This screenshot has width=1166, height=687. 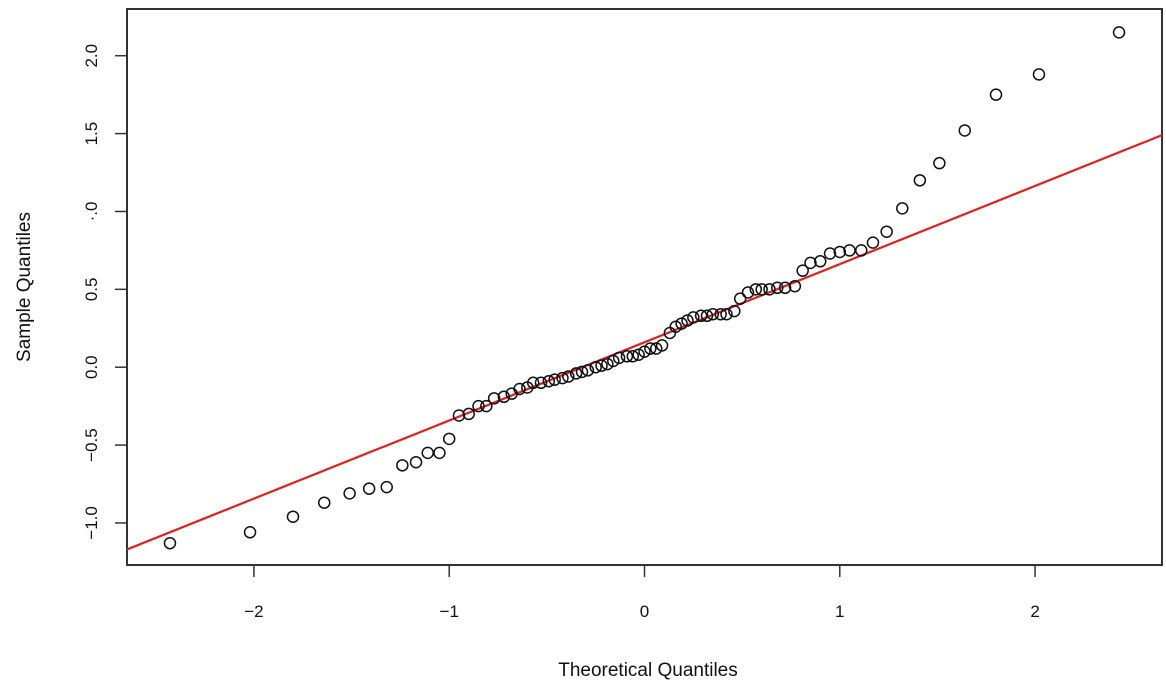 What do you see at coordinates (24, 287) in the screenshot?
I see `y-axis-title: Sample Quantiles` at bounding box center [24, 287].